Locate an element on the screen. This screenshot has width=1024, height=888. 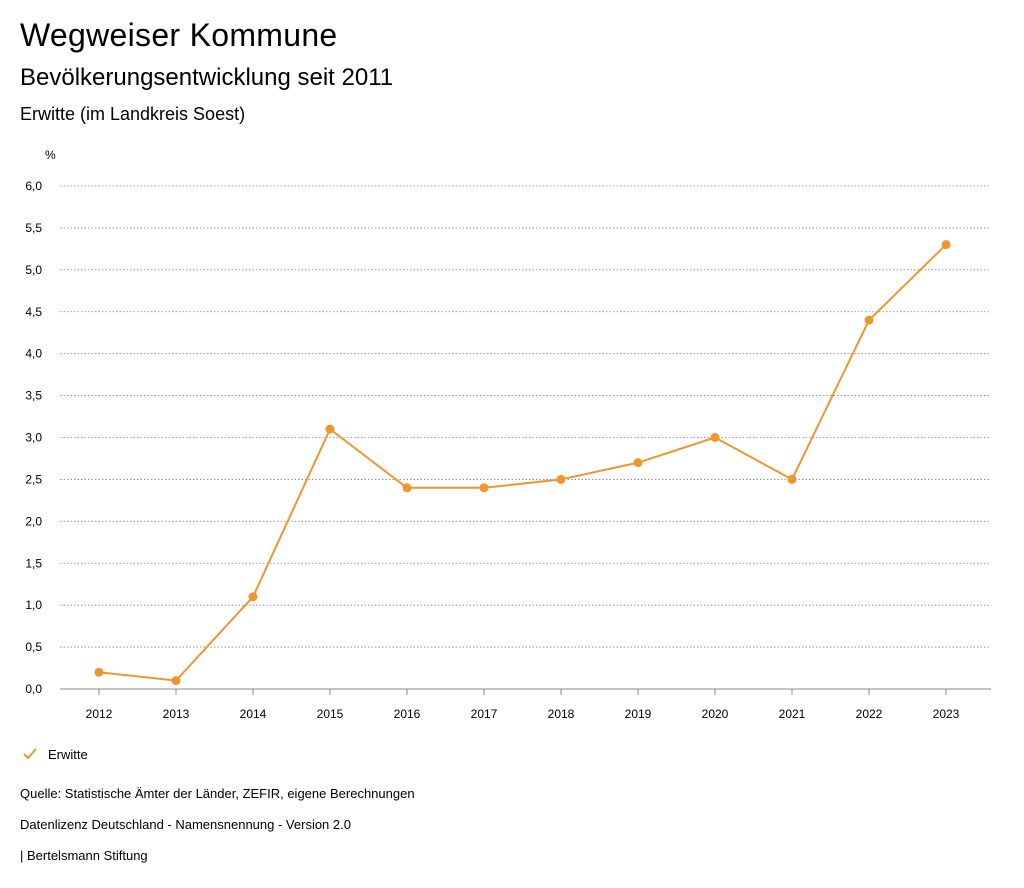
x-tick-label: 2014 is located at coordinates (253, 714).